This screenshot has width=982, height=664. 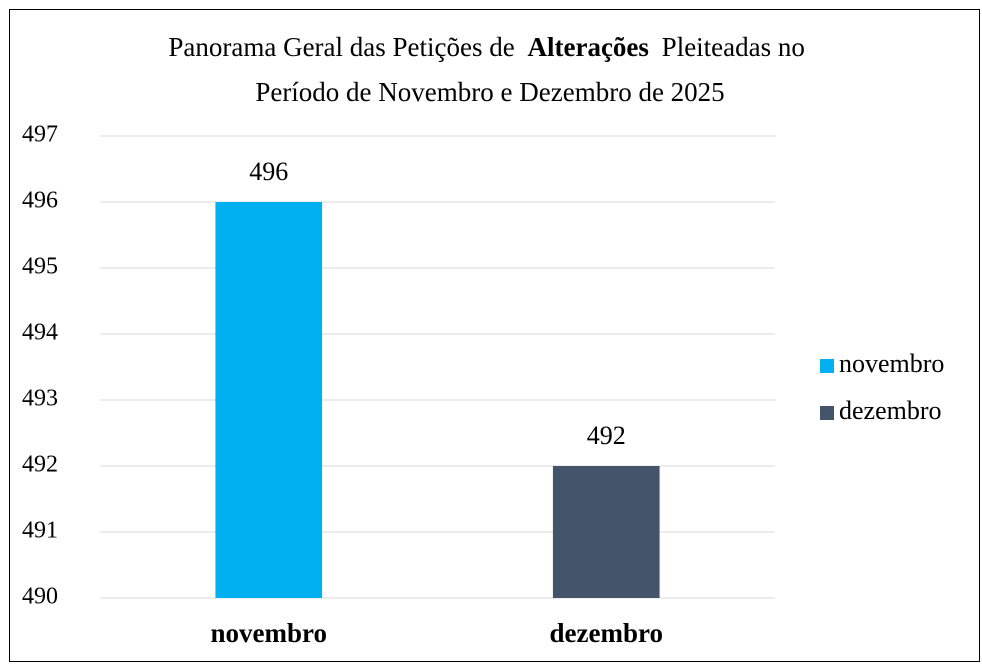 I want to click on y-tick-label: 492, so click(x=40, y=465).